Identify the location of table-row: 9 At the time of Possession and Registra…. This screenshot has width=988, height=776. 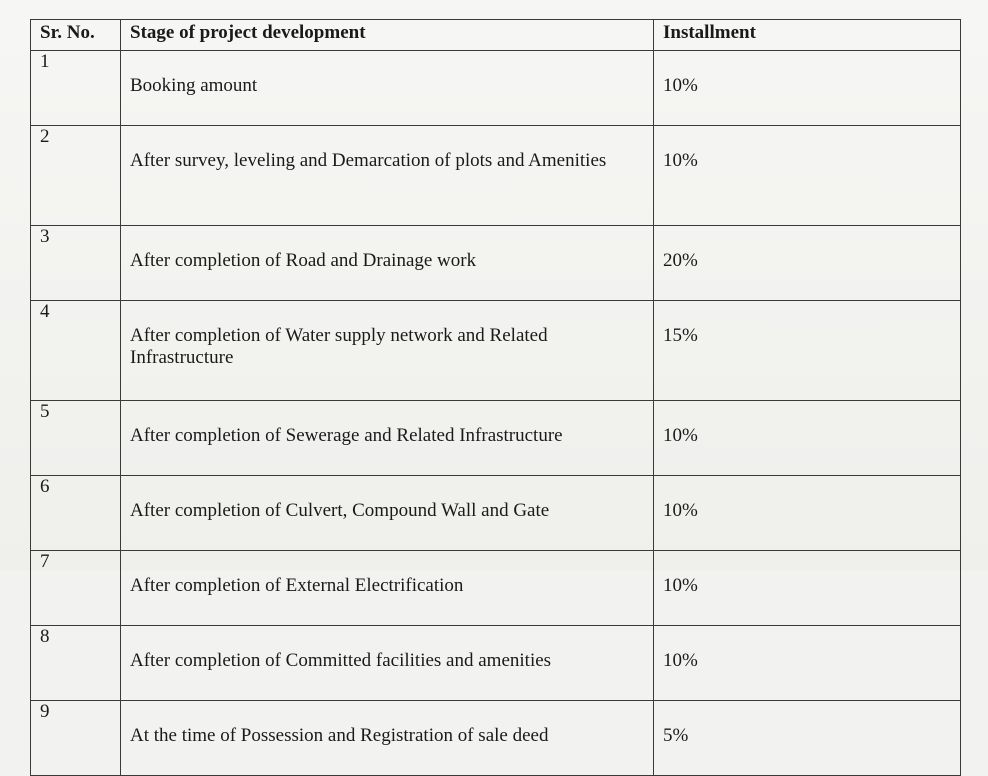
(495, 738).